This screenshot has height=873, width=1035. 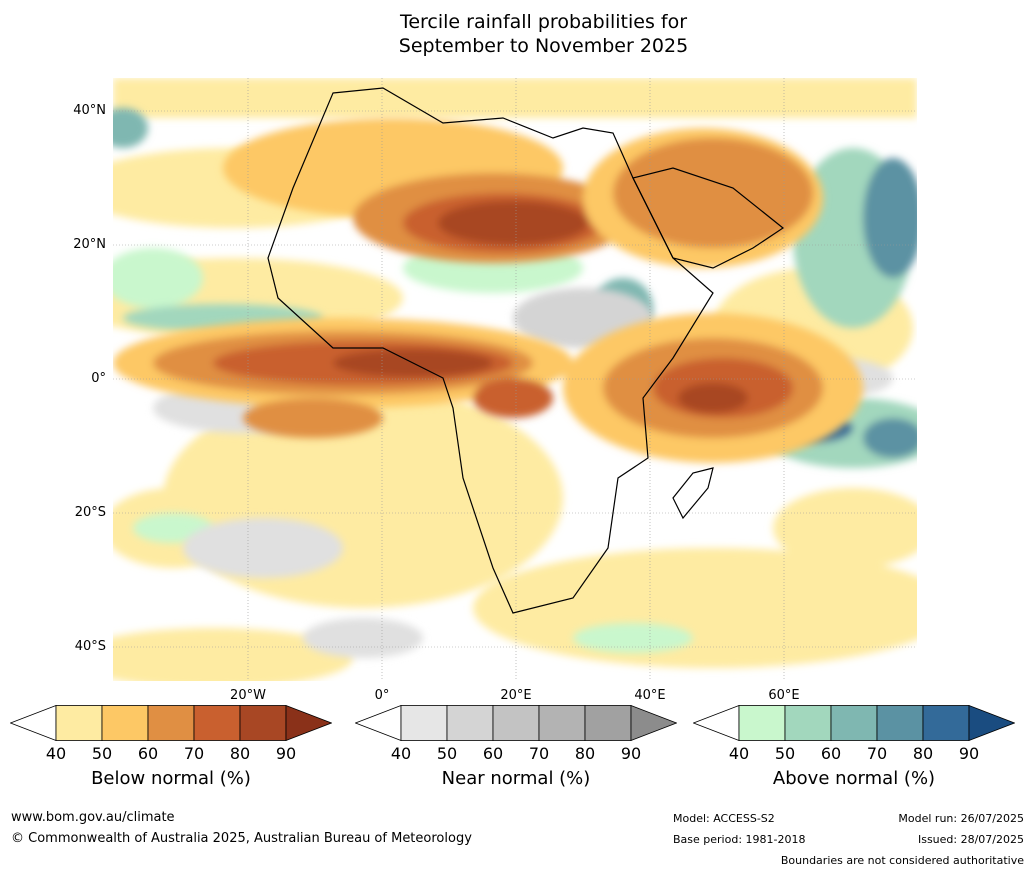 What do you see at coordinates (89, 244) in the screenshot?
I see `lat-label-20n: 20°N` at bounding box center [89, 244].